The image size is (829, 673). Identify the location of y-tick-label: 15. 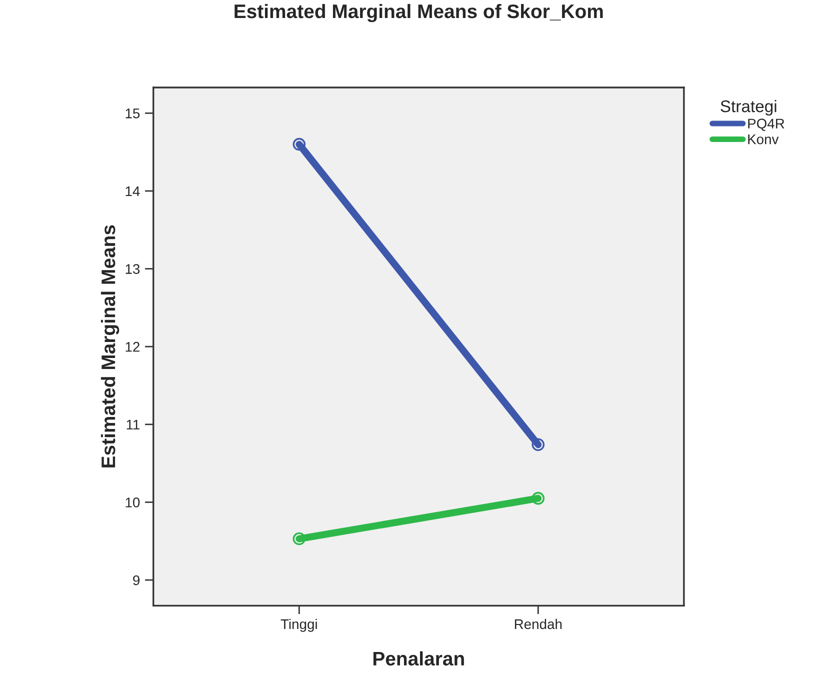
(133, 113).